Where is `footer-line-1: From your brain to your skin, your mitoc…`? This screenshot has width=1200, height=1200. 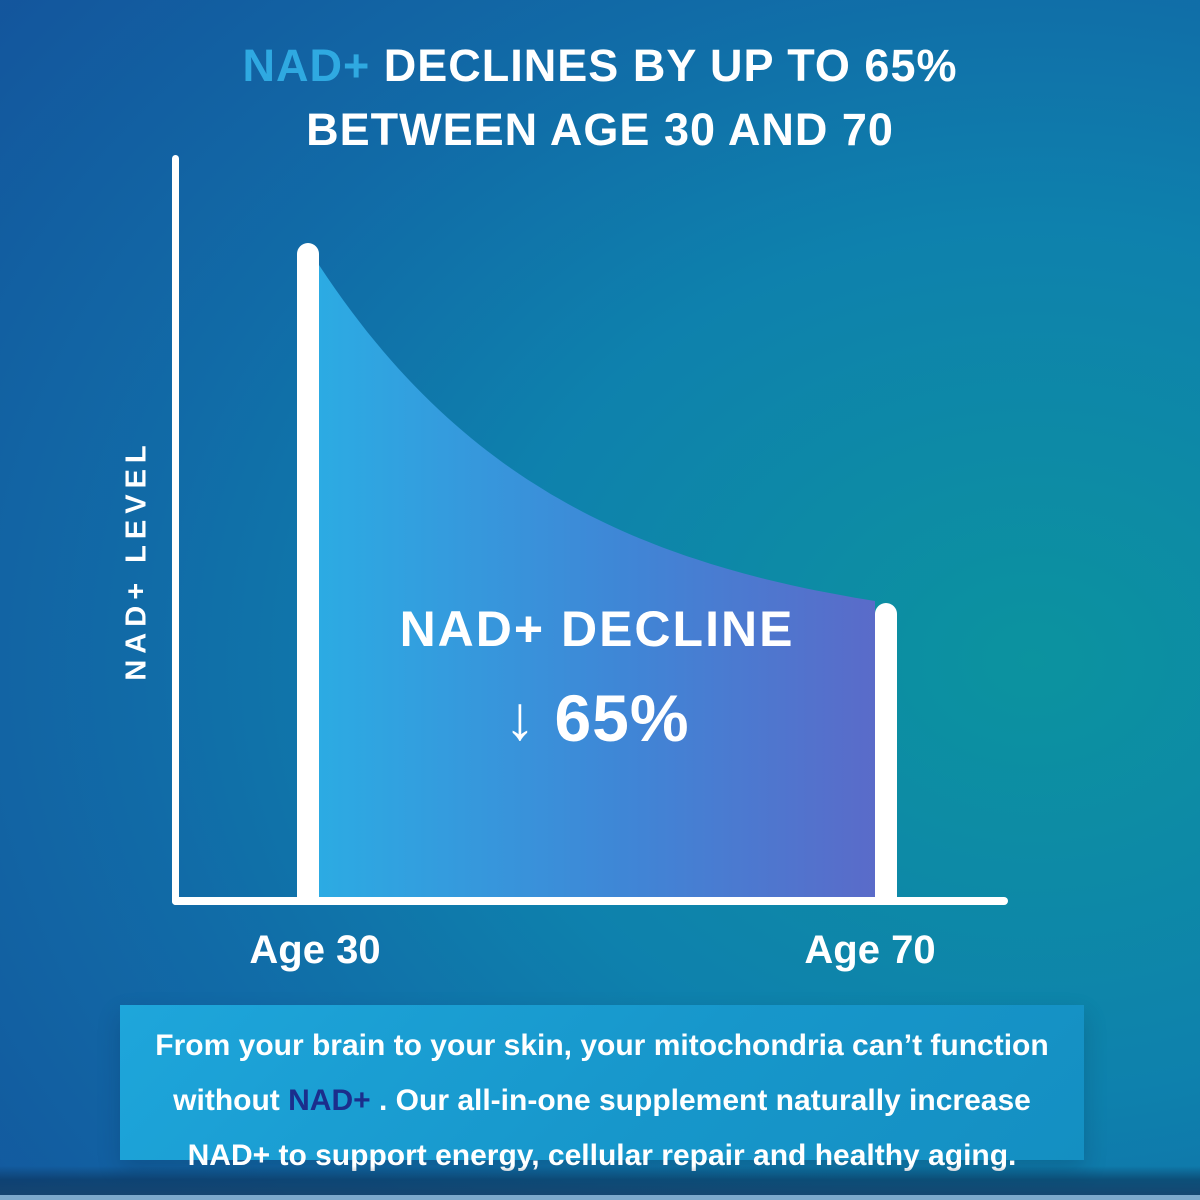 footer-line-1: From your brain to your skin, your mitoc… is located at coordinates (602, 1045).